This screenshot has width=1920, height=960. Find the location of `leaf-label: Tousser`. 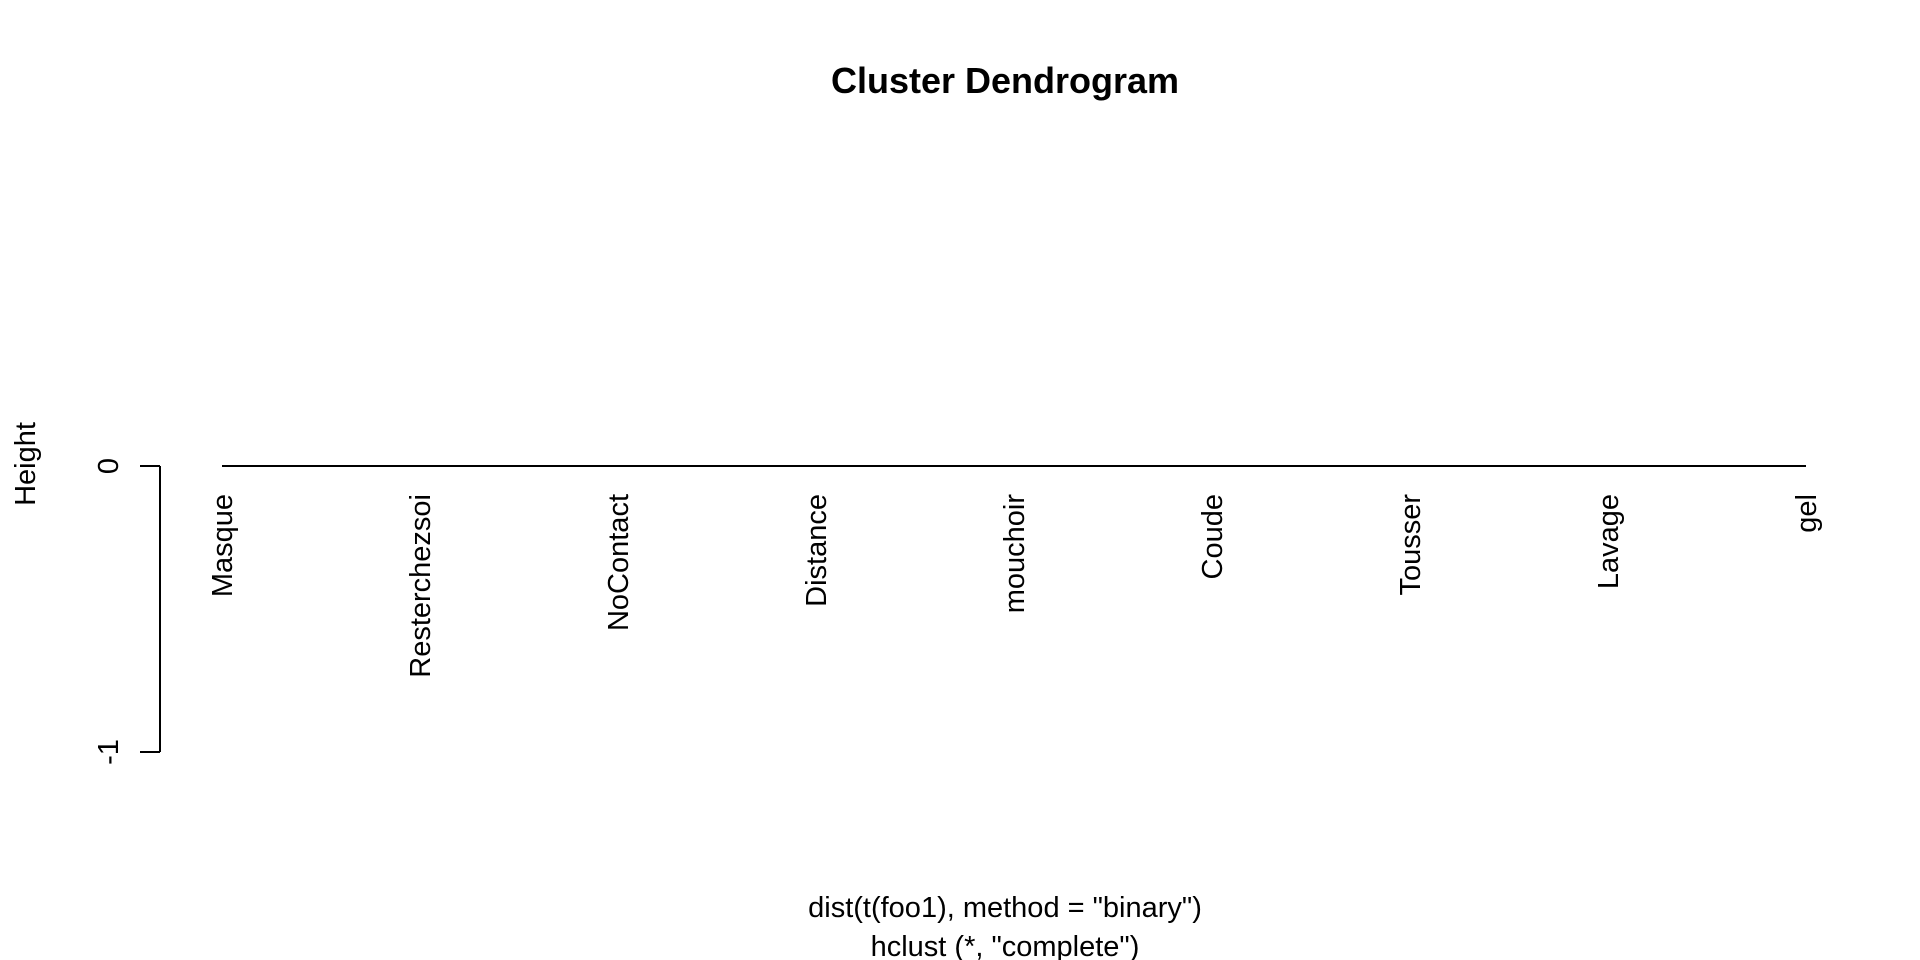

leaf-label: Tousser is located at coordinates (1411, 545).